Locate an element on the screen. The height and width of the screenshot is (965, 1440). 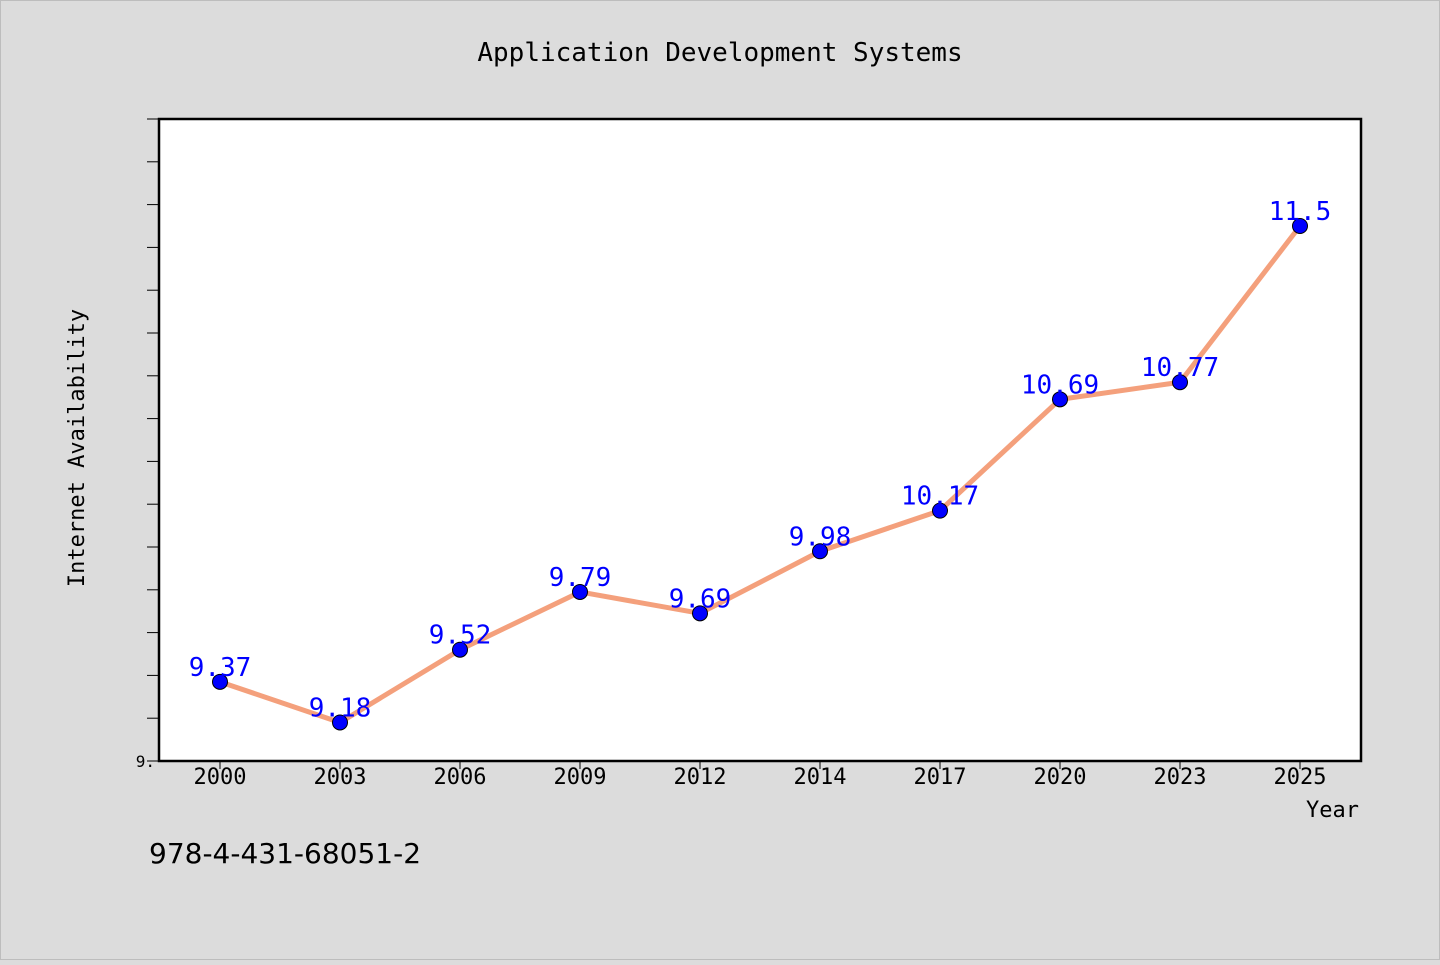
x-axis-label: Year is located at coordinates (1332, 810).